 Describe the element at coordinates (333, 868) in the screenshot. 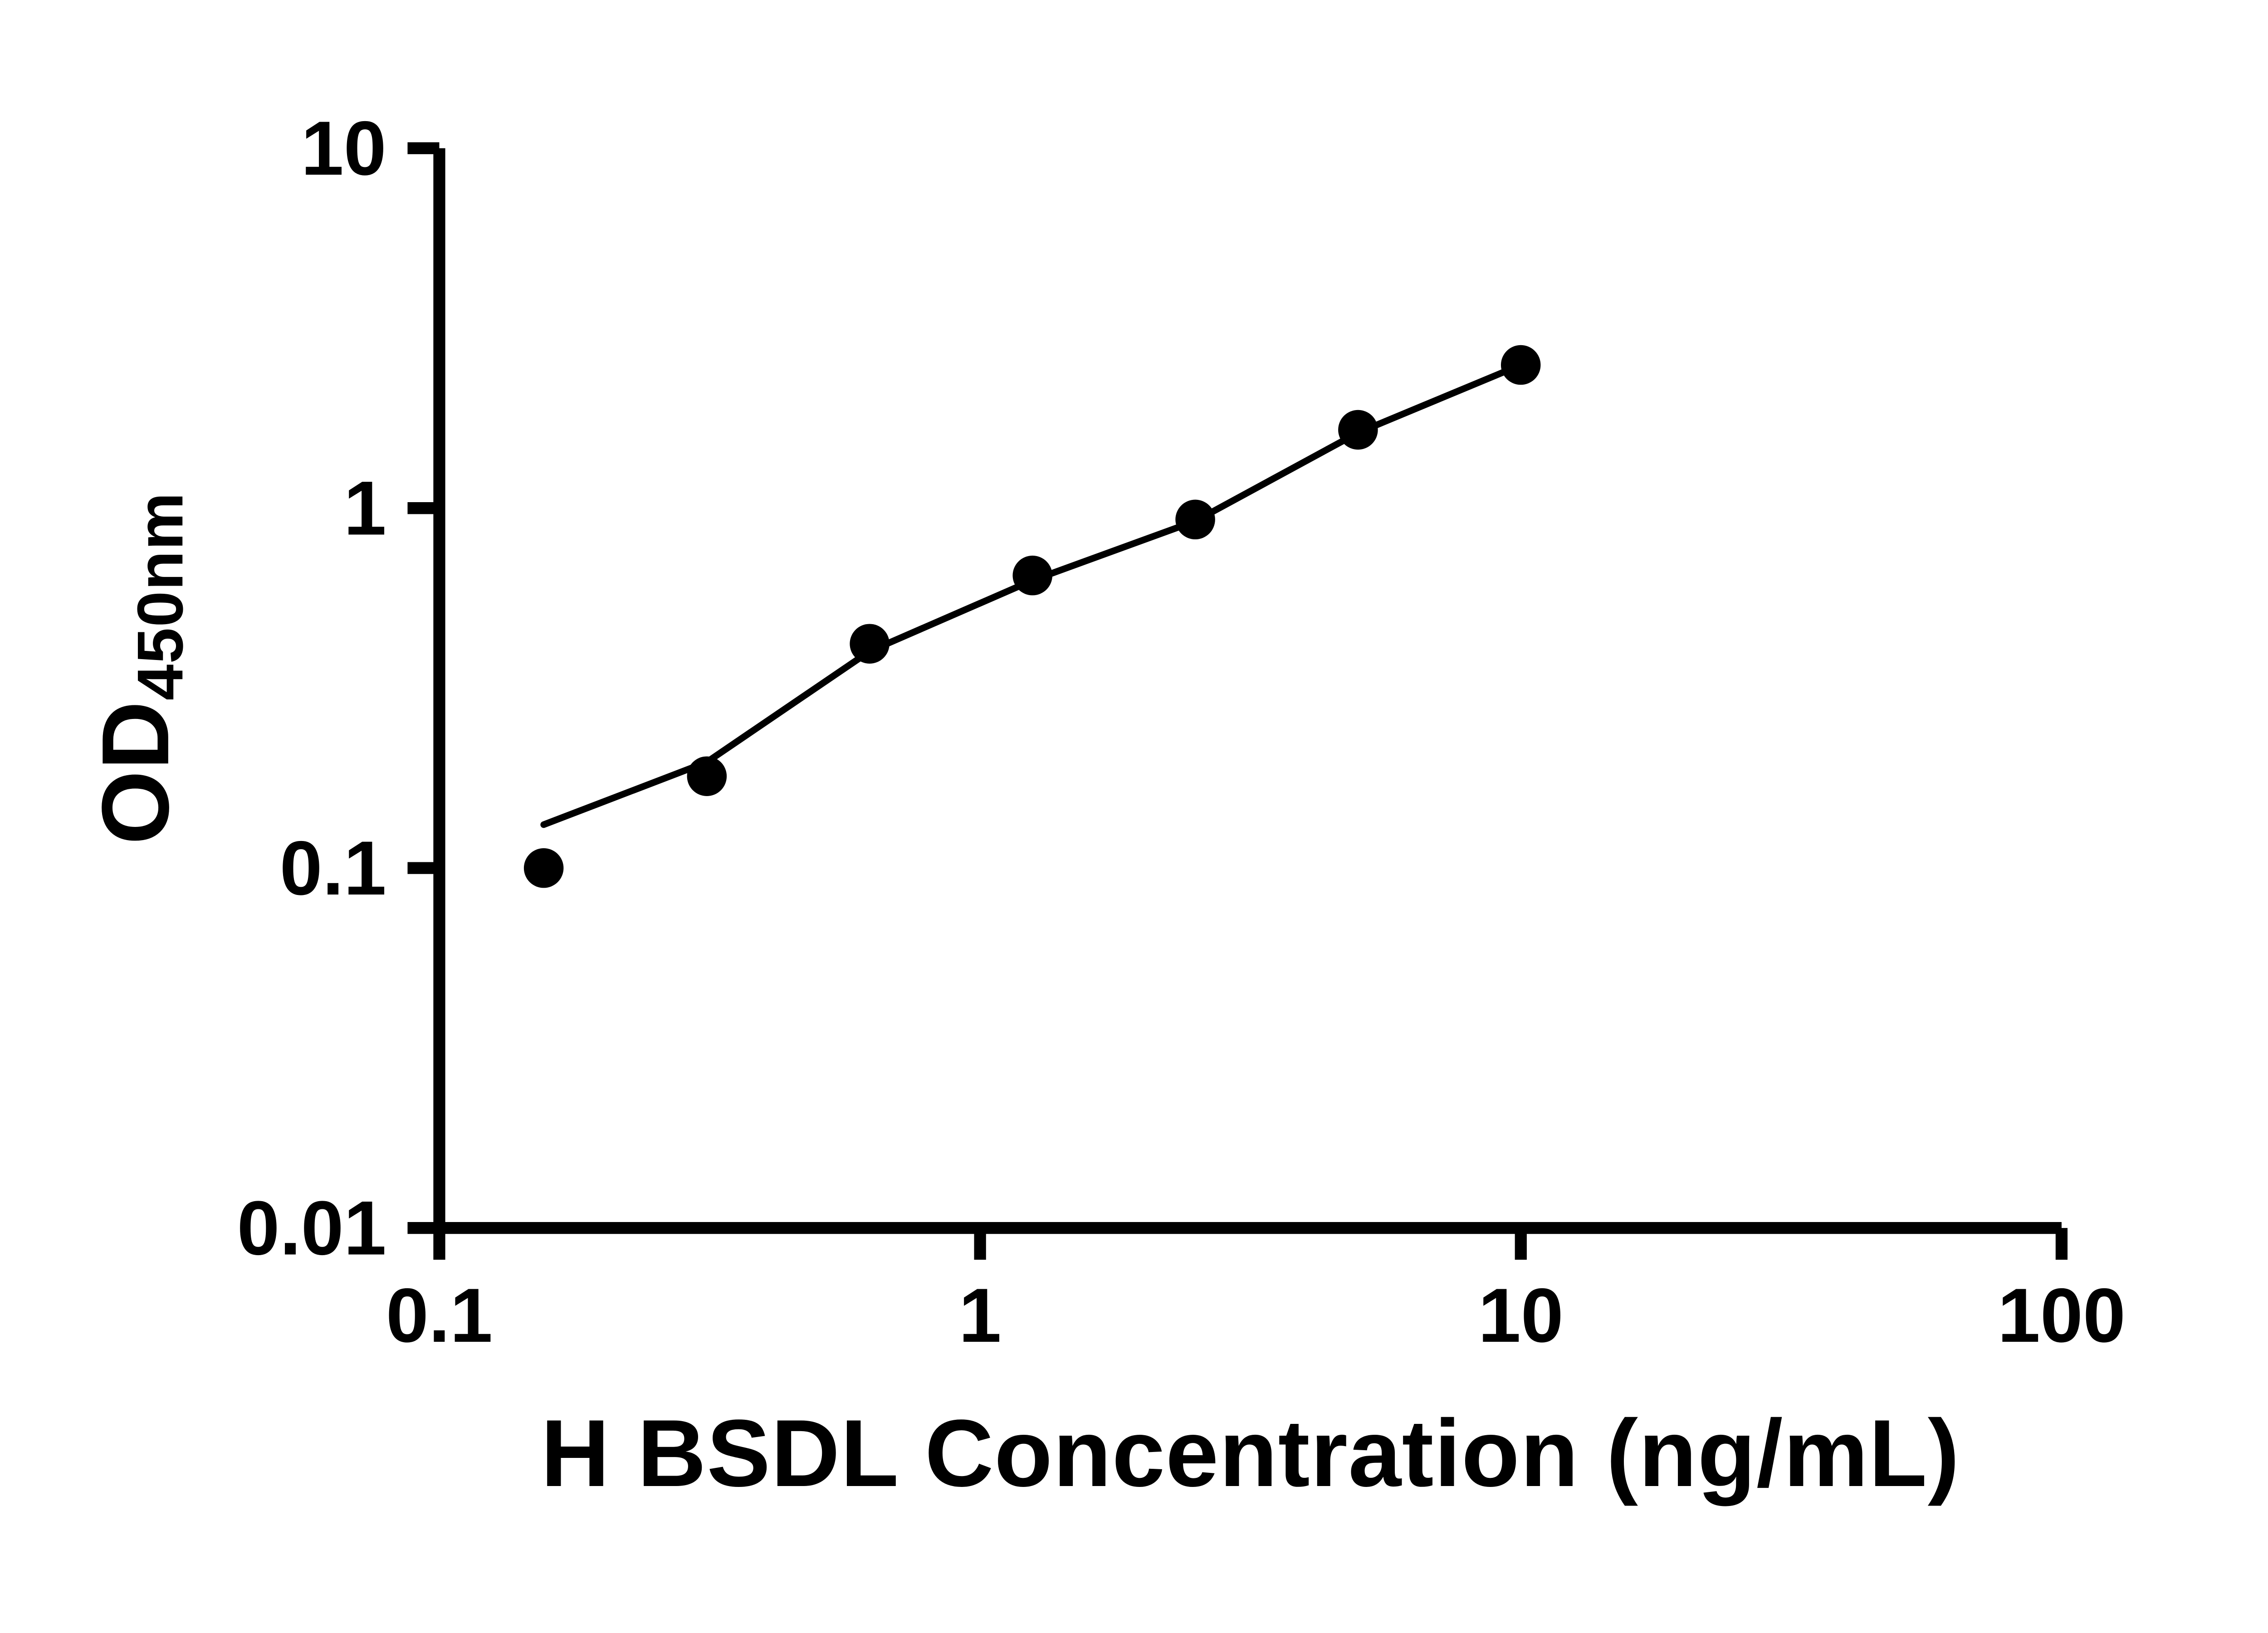

I see `y-tick-label: 0.1` at that location.